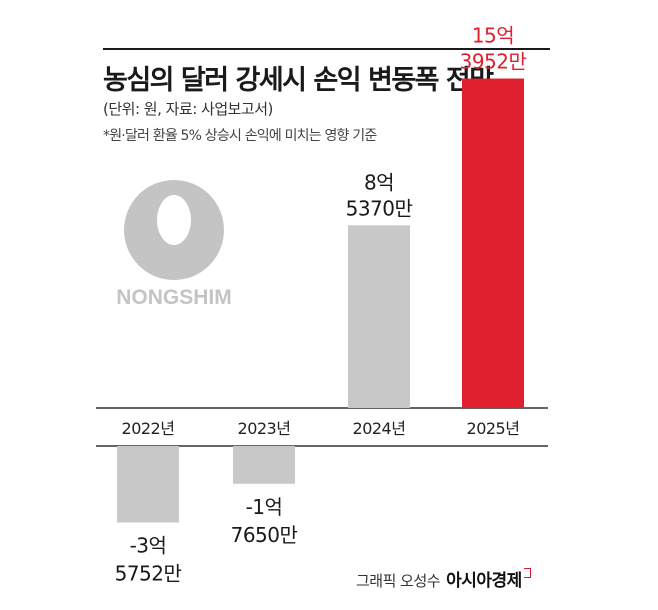  Describe the element at coordinates (264, 428) in the screenshot. I see `tick-label-2023년: 2023년` at that location.